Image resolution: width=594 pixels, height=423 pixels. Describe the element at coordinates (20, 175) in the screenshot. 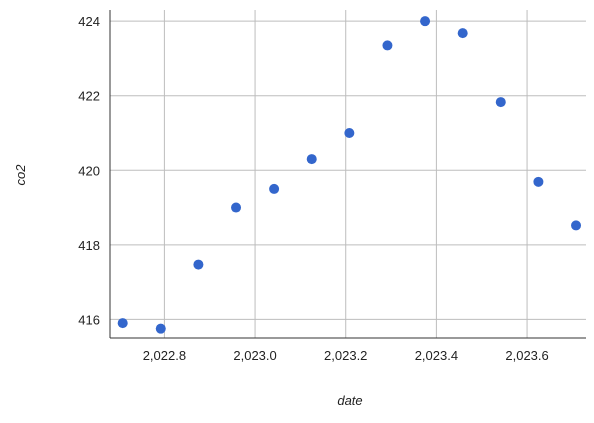

I see `y-axis-title: co2` at that location.